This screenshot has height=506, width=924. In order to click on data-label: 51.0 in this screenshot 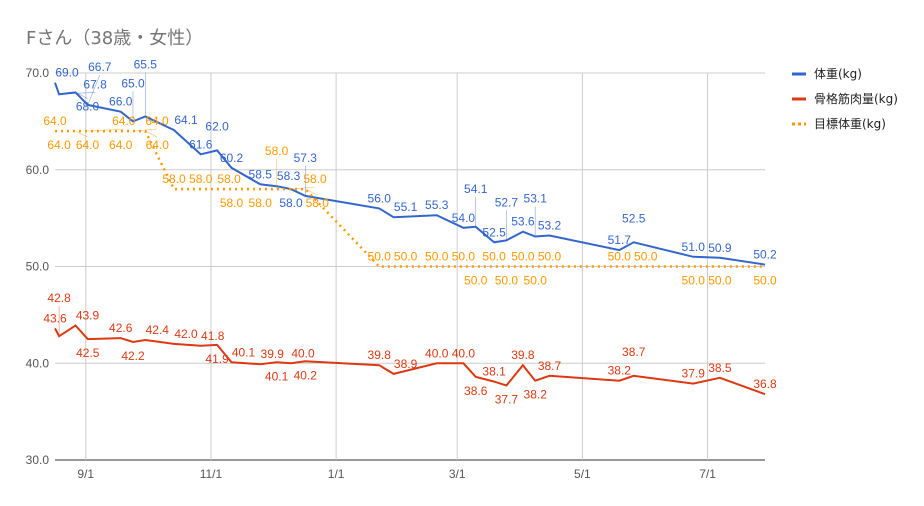, I will do `click(694, 247)`.